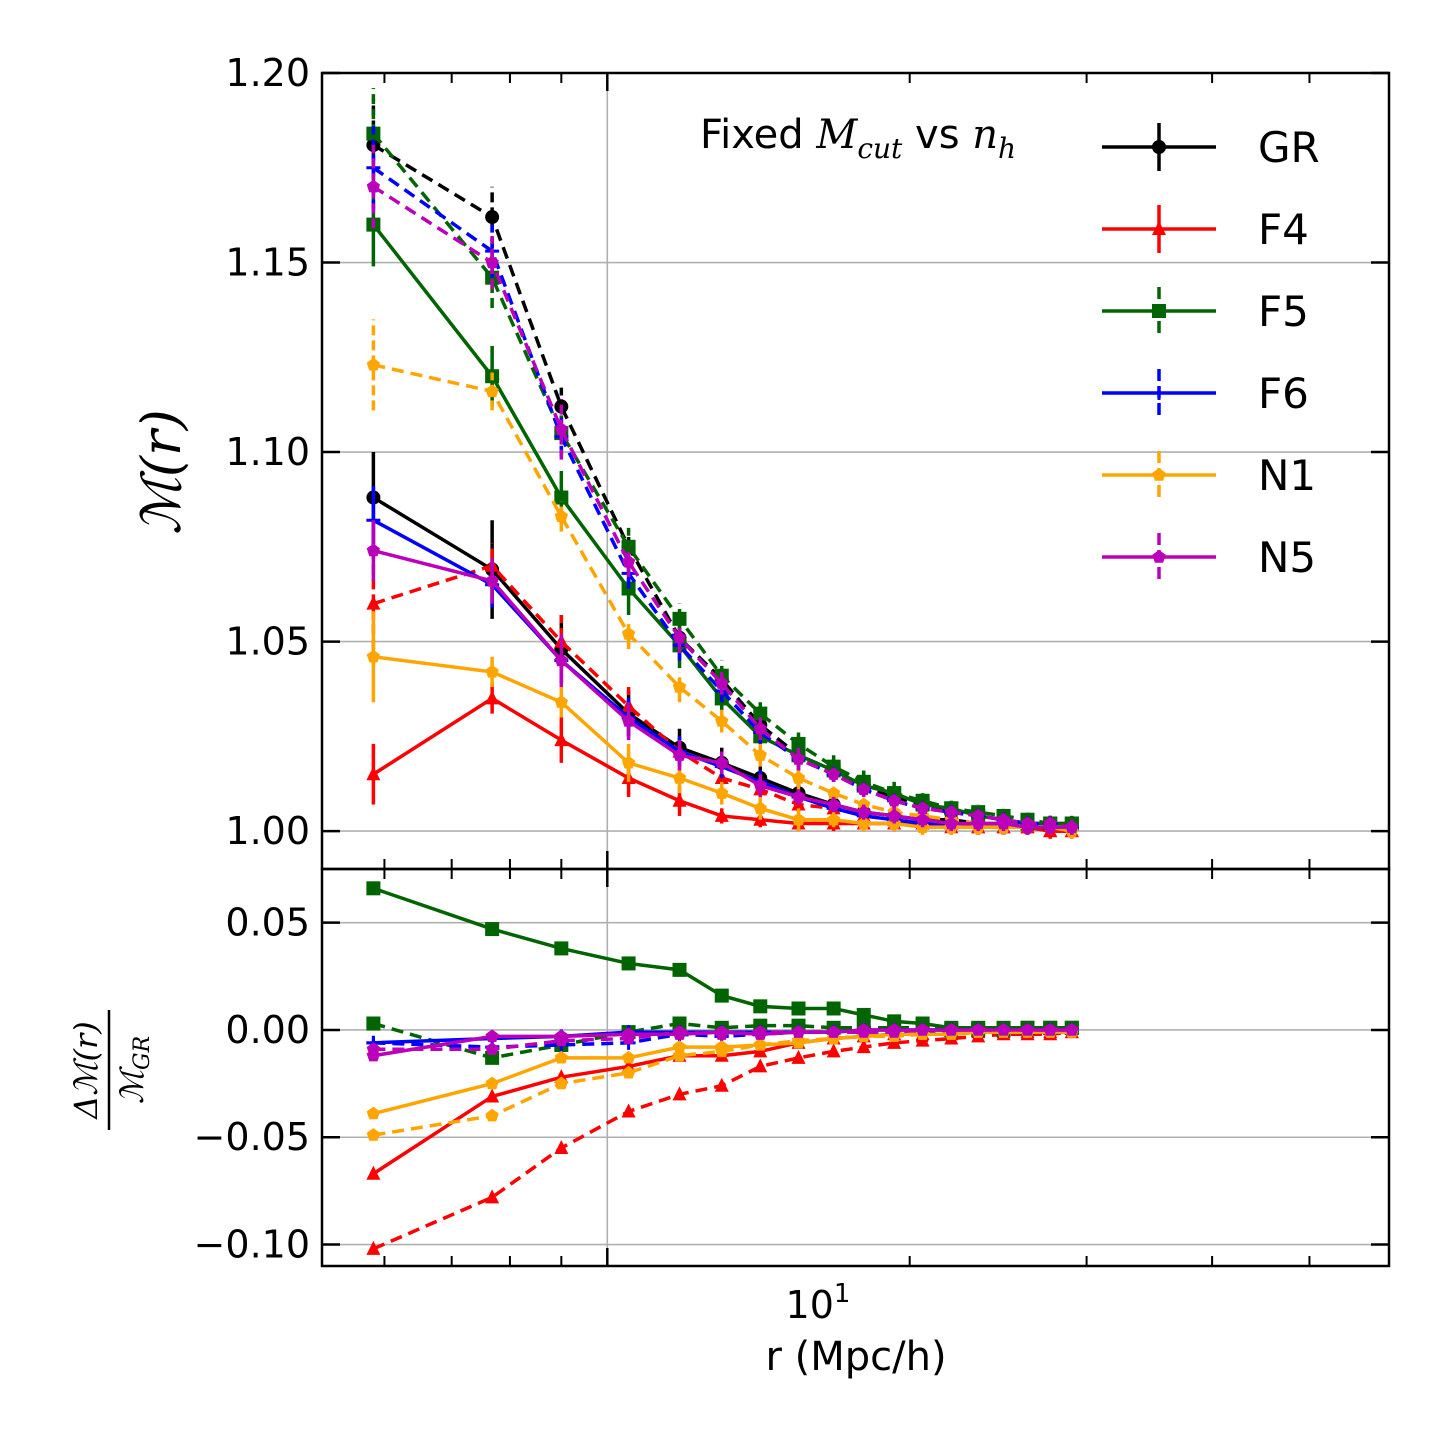 This screenshot has height=1444, width=1444. What do you see at coordinates (1205, 311) in the screenshot?
I see `legend-entry-F5: F5` at bounding box center [1205, 311].